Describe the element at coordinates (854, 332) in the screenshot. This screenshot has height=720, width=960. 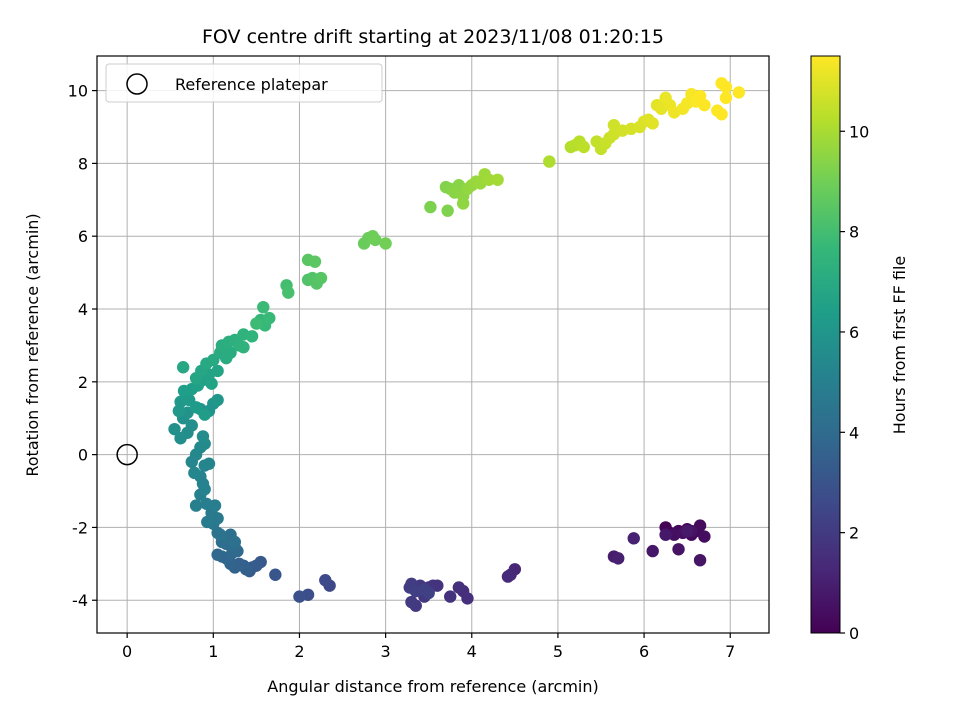
I see `colorbar-tick-label: 6` at that location.